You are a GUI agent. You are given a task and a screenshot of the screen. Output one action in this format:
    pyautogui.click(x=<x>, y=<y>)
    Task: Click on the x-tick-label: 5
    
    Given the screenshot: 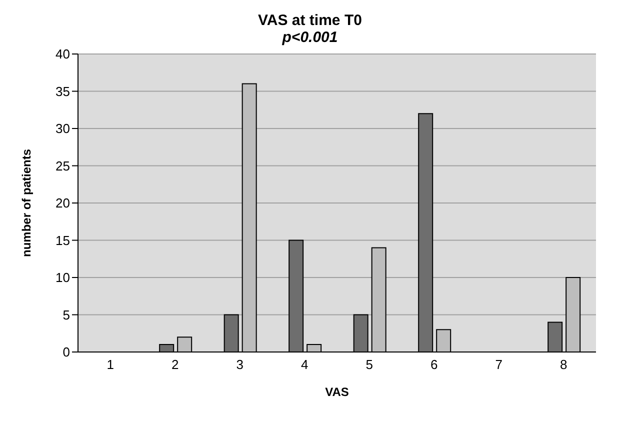 What is the action you would take?
    pyautogui.click(x=369, y=364)
    